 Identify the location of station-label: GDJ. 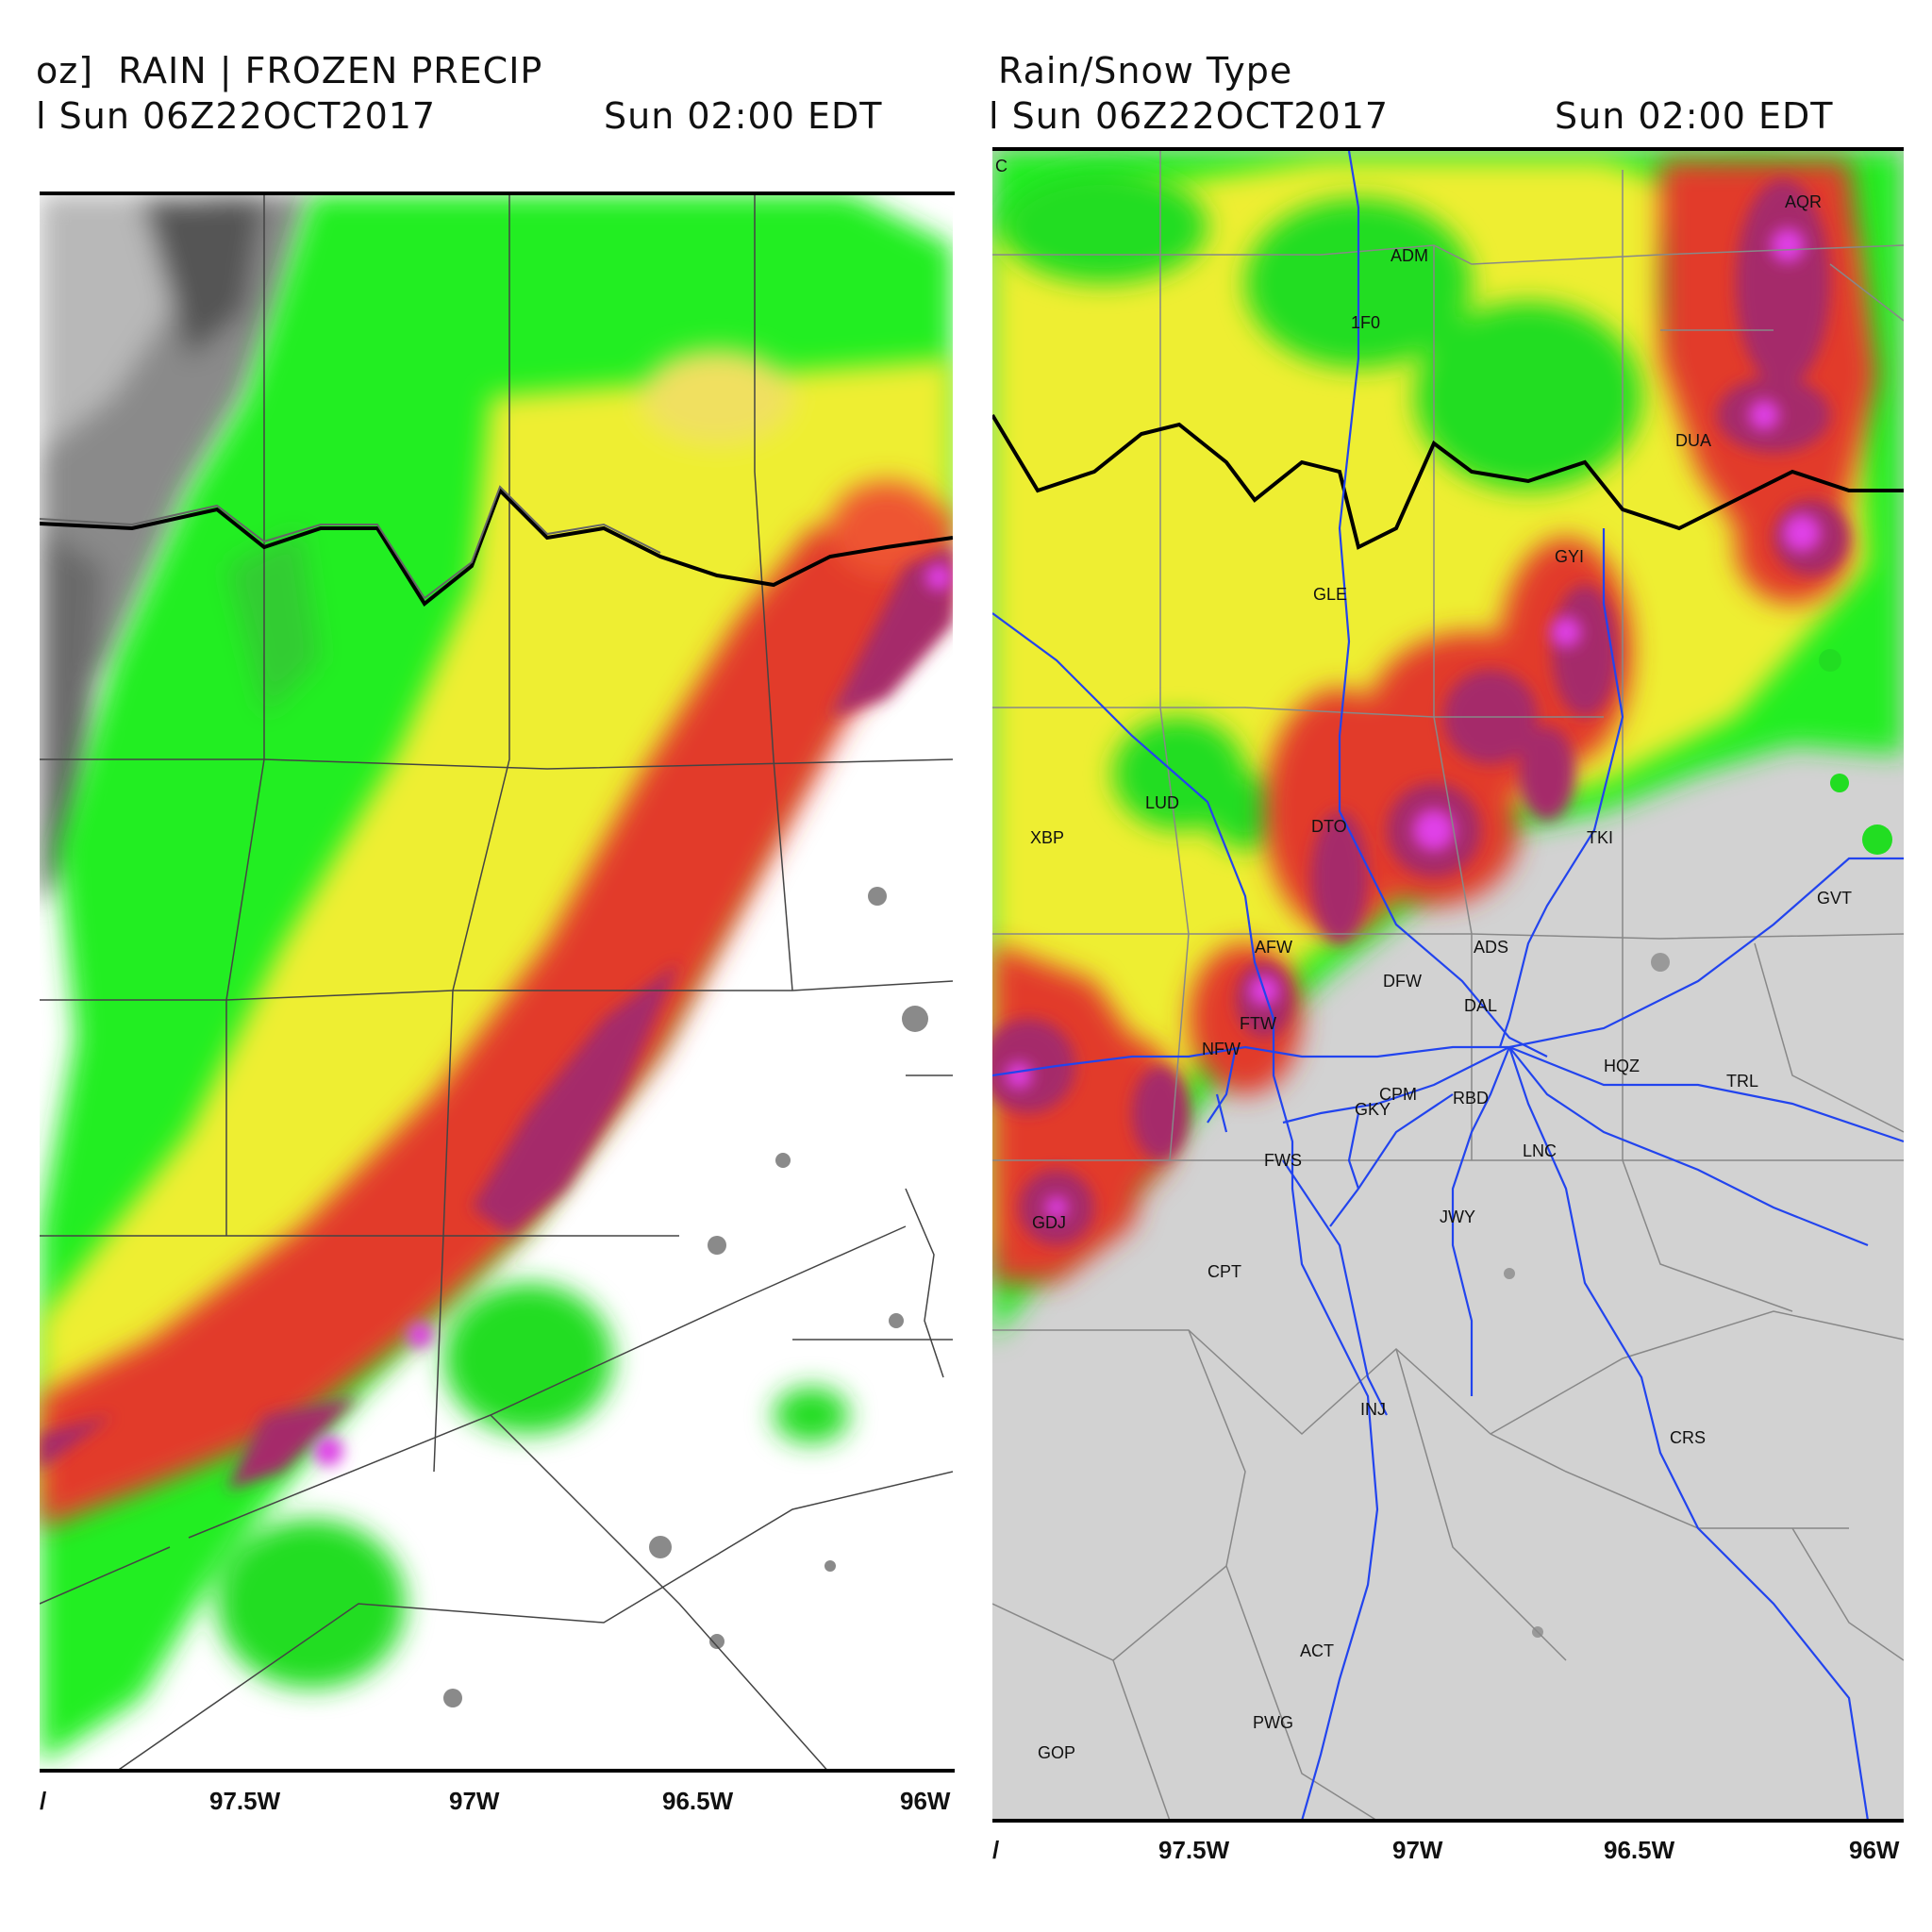
(1049, 1223).